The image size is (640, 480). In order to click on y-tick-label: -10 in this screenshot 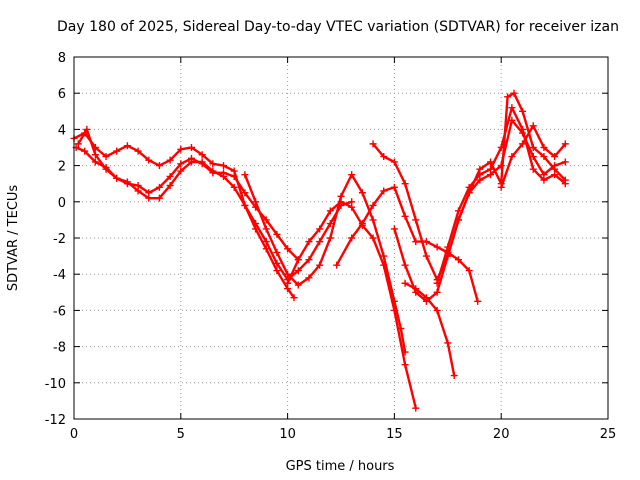, I will do `click(55, 384)`.